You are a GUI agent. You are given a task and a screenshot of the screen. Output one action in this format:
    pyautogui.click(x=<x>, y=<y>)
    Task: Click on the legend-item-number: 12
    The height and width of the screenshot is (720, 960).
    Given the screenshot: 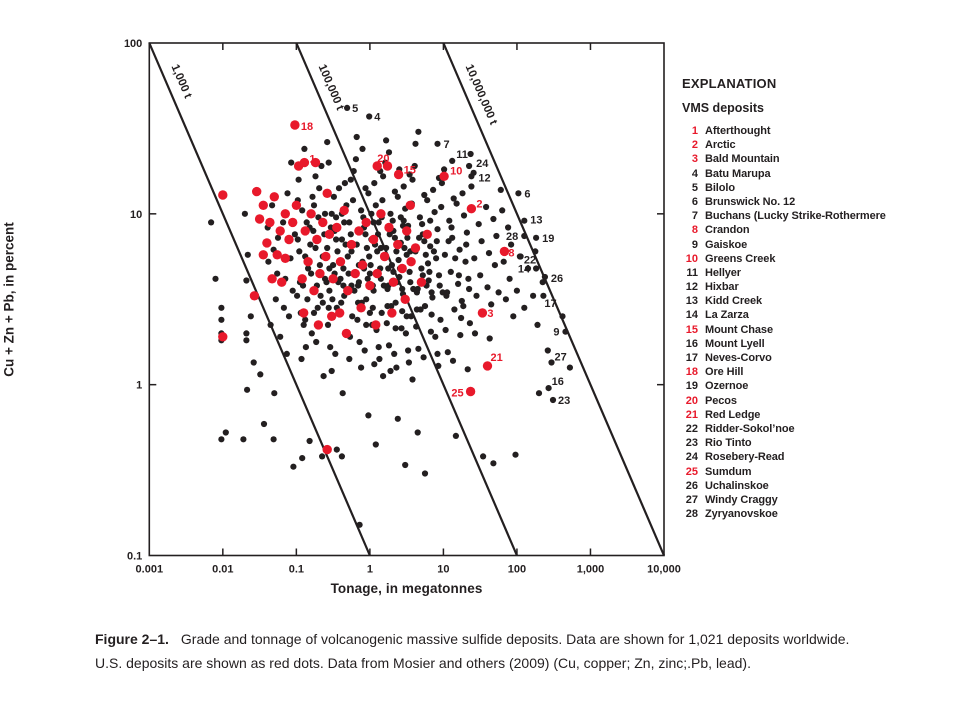 What is the action you would take?
    pyautogui.click(x=691, y=287)
    